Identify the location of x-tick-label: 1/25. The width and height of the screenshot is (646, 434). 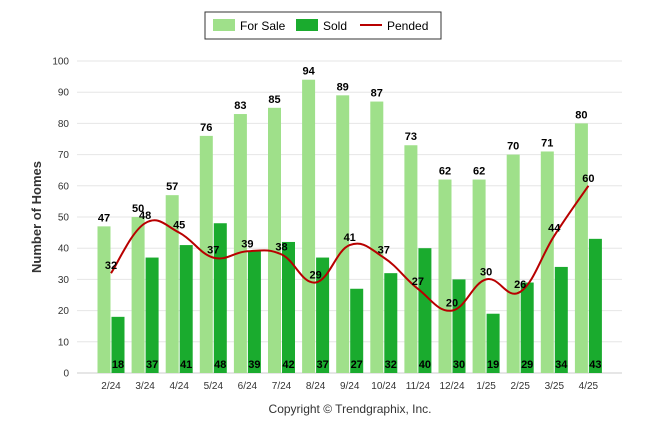
(486, 386).